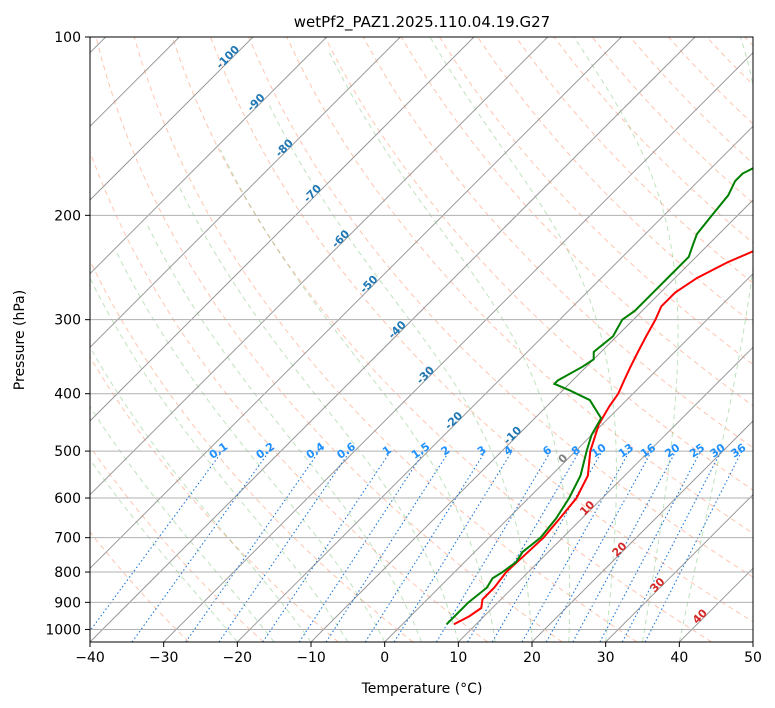 This screenshot has width=775, height=708. I want to click on y-tick-label: 700, so click(67, 539).